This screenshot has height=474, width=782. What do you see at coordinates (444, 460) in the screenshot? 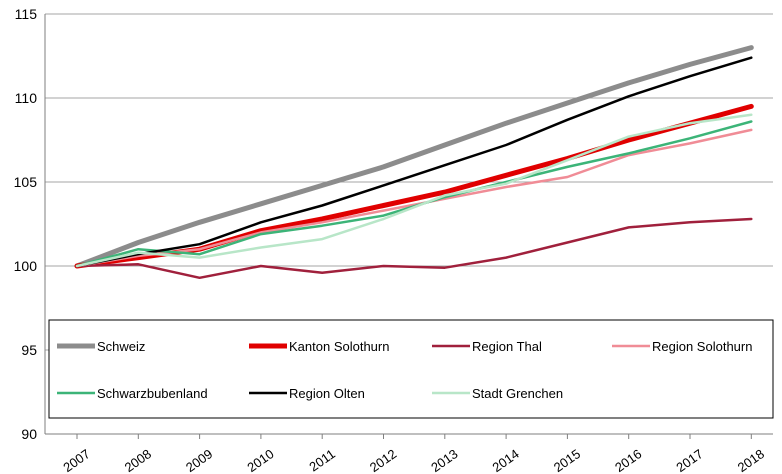
I see `x-tick-label: 2013` at bounding box center [444, 460].